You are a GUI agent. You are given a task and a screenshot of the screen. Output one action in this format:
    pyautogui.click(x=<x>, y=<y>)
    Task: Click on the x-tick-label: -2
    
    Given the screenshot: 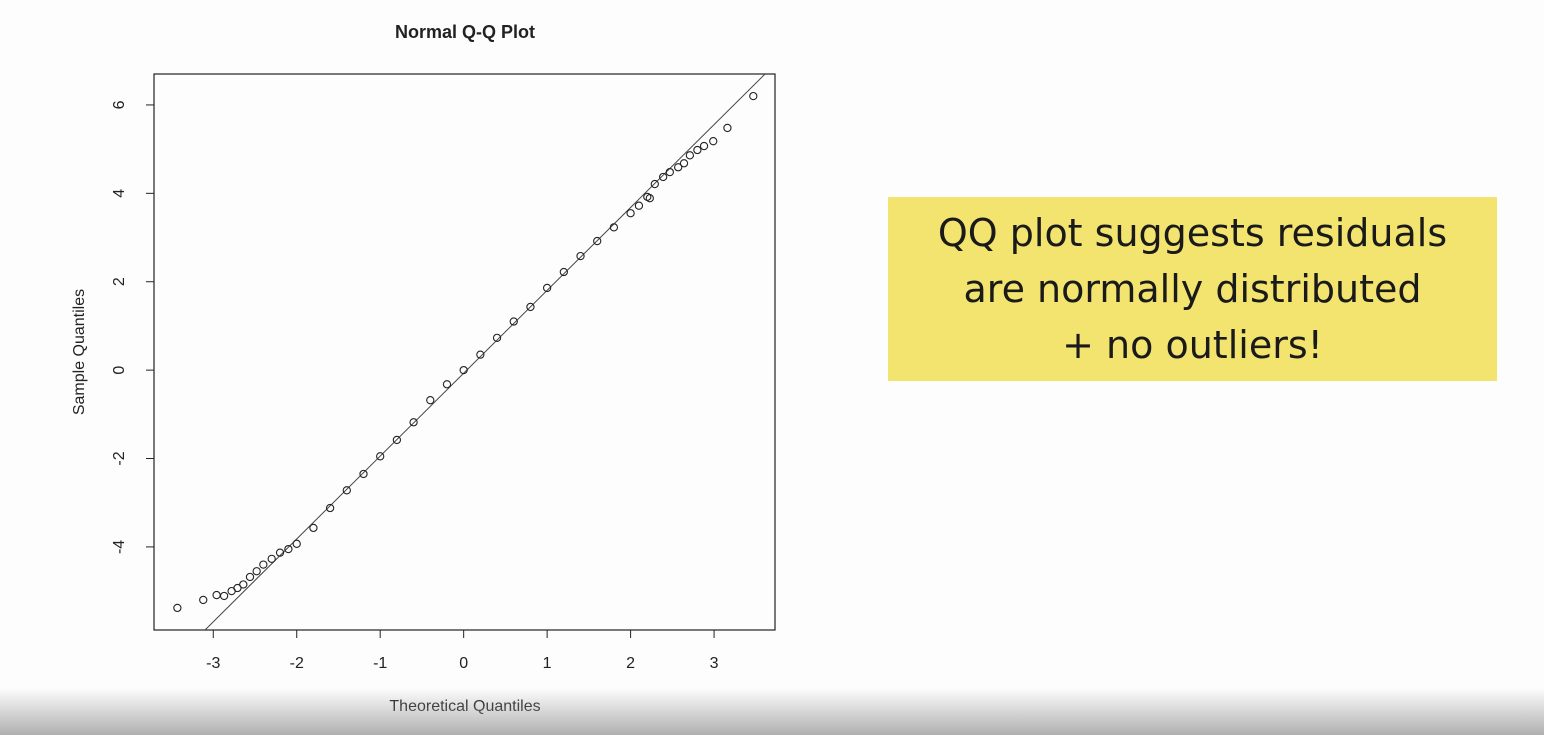 What is the action you would take?
    pyautogui.click(x=297, y=663)
    